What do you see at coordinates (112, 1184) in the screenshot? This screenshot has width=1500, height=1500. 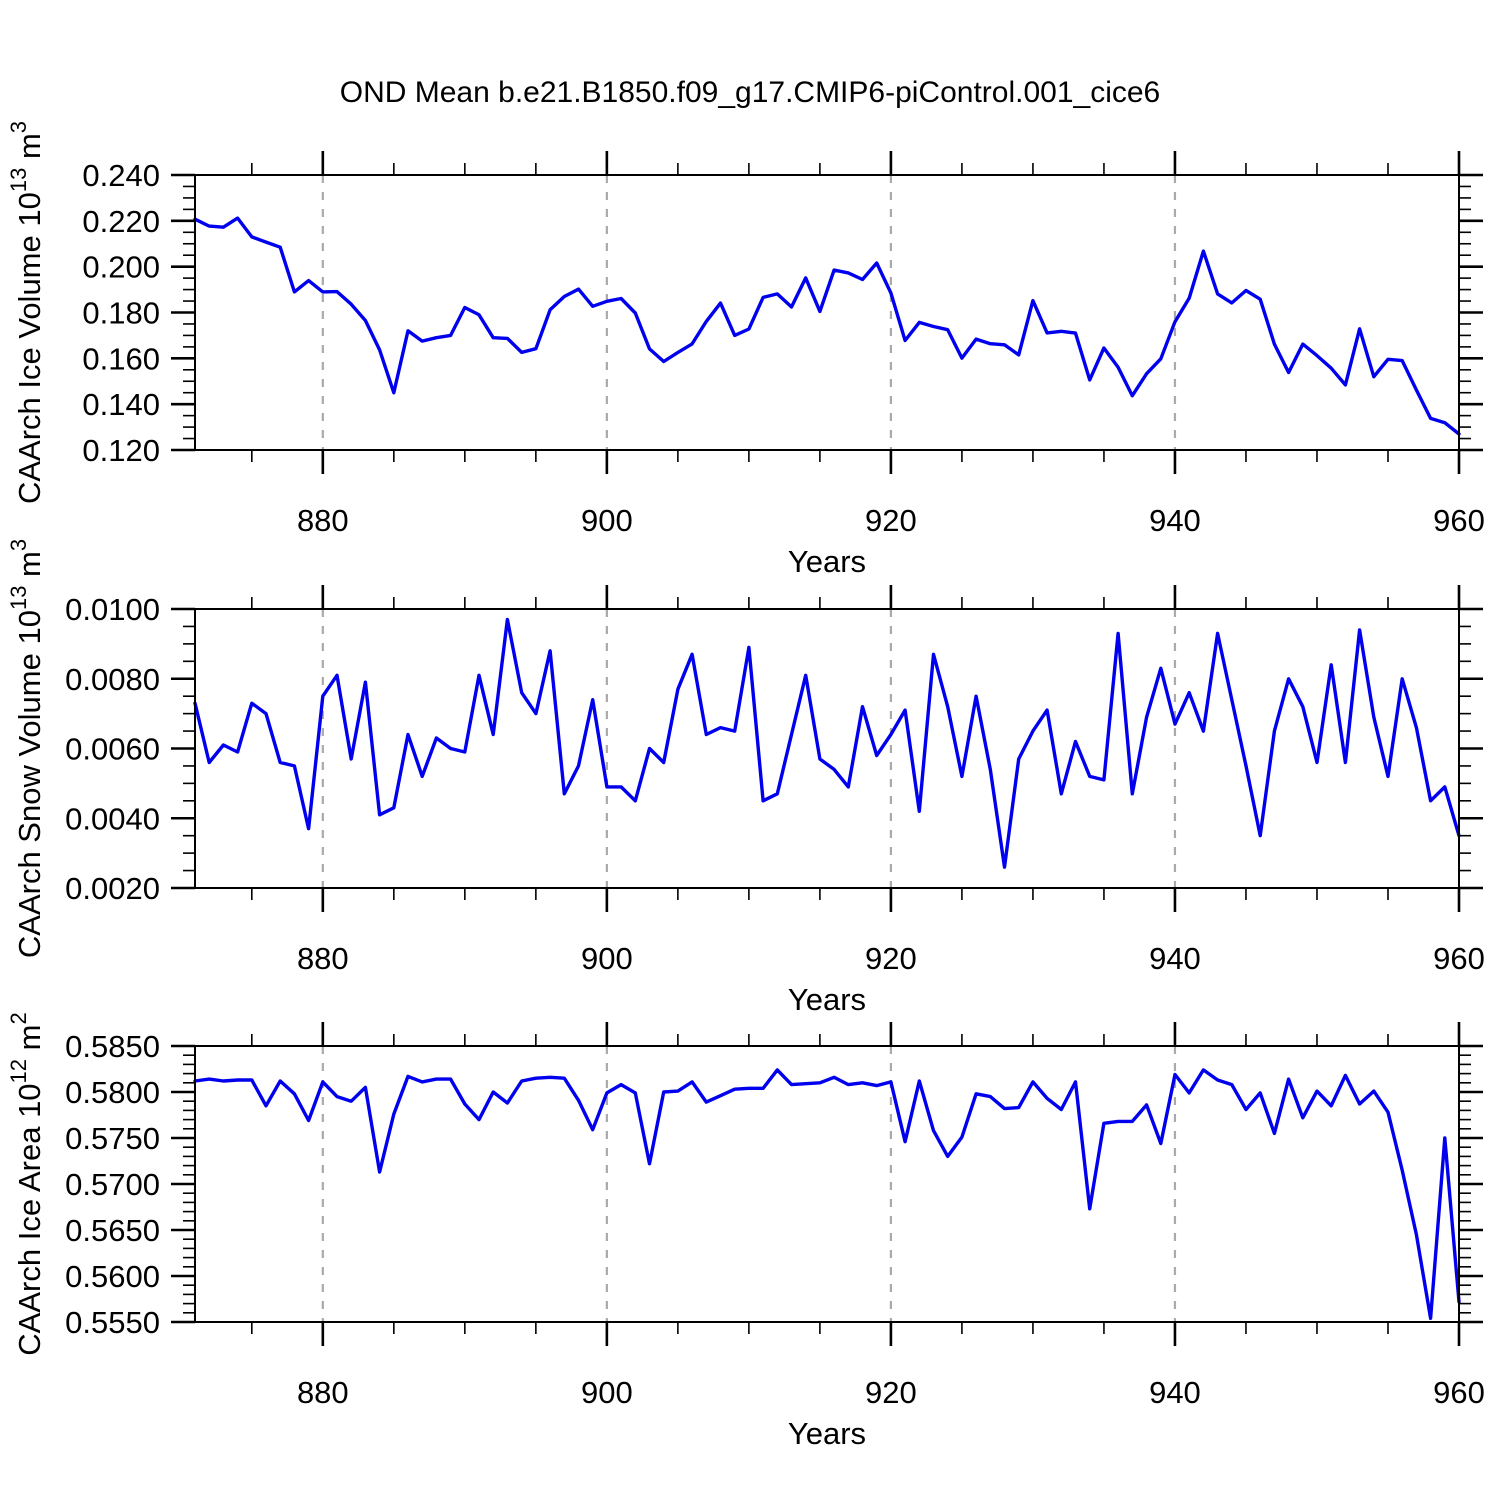 I see `y-tick-label: 0.5700` at bounding box center [112, 1184].